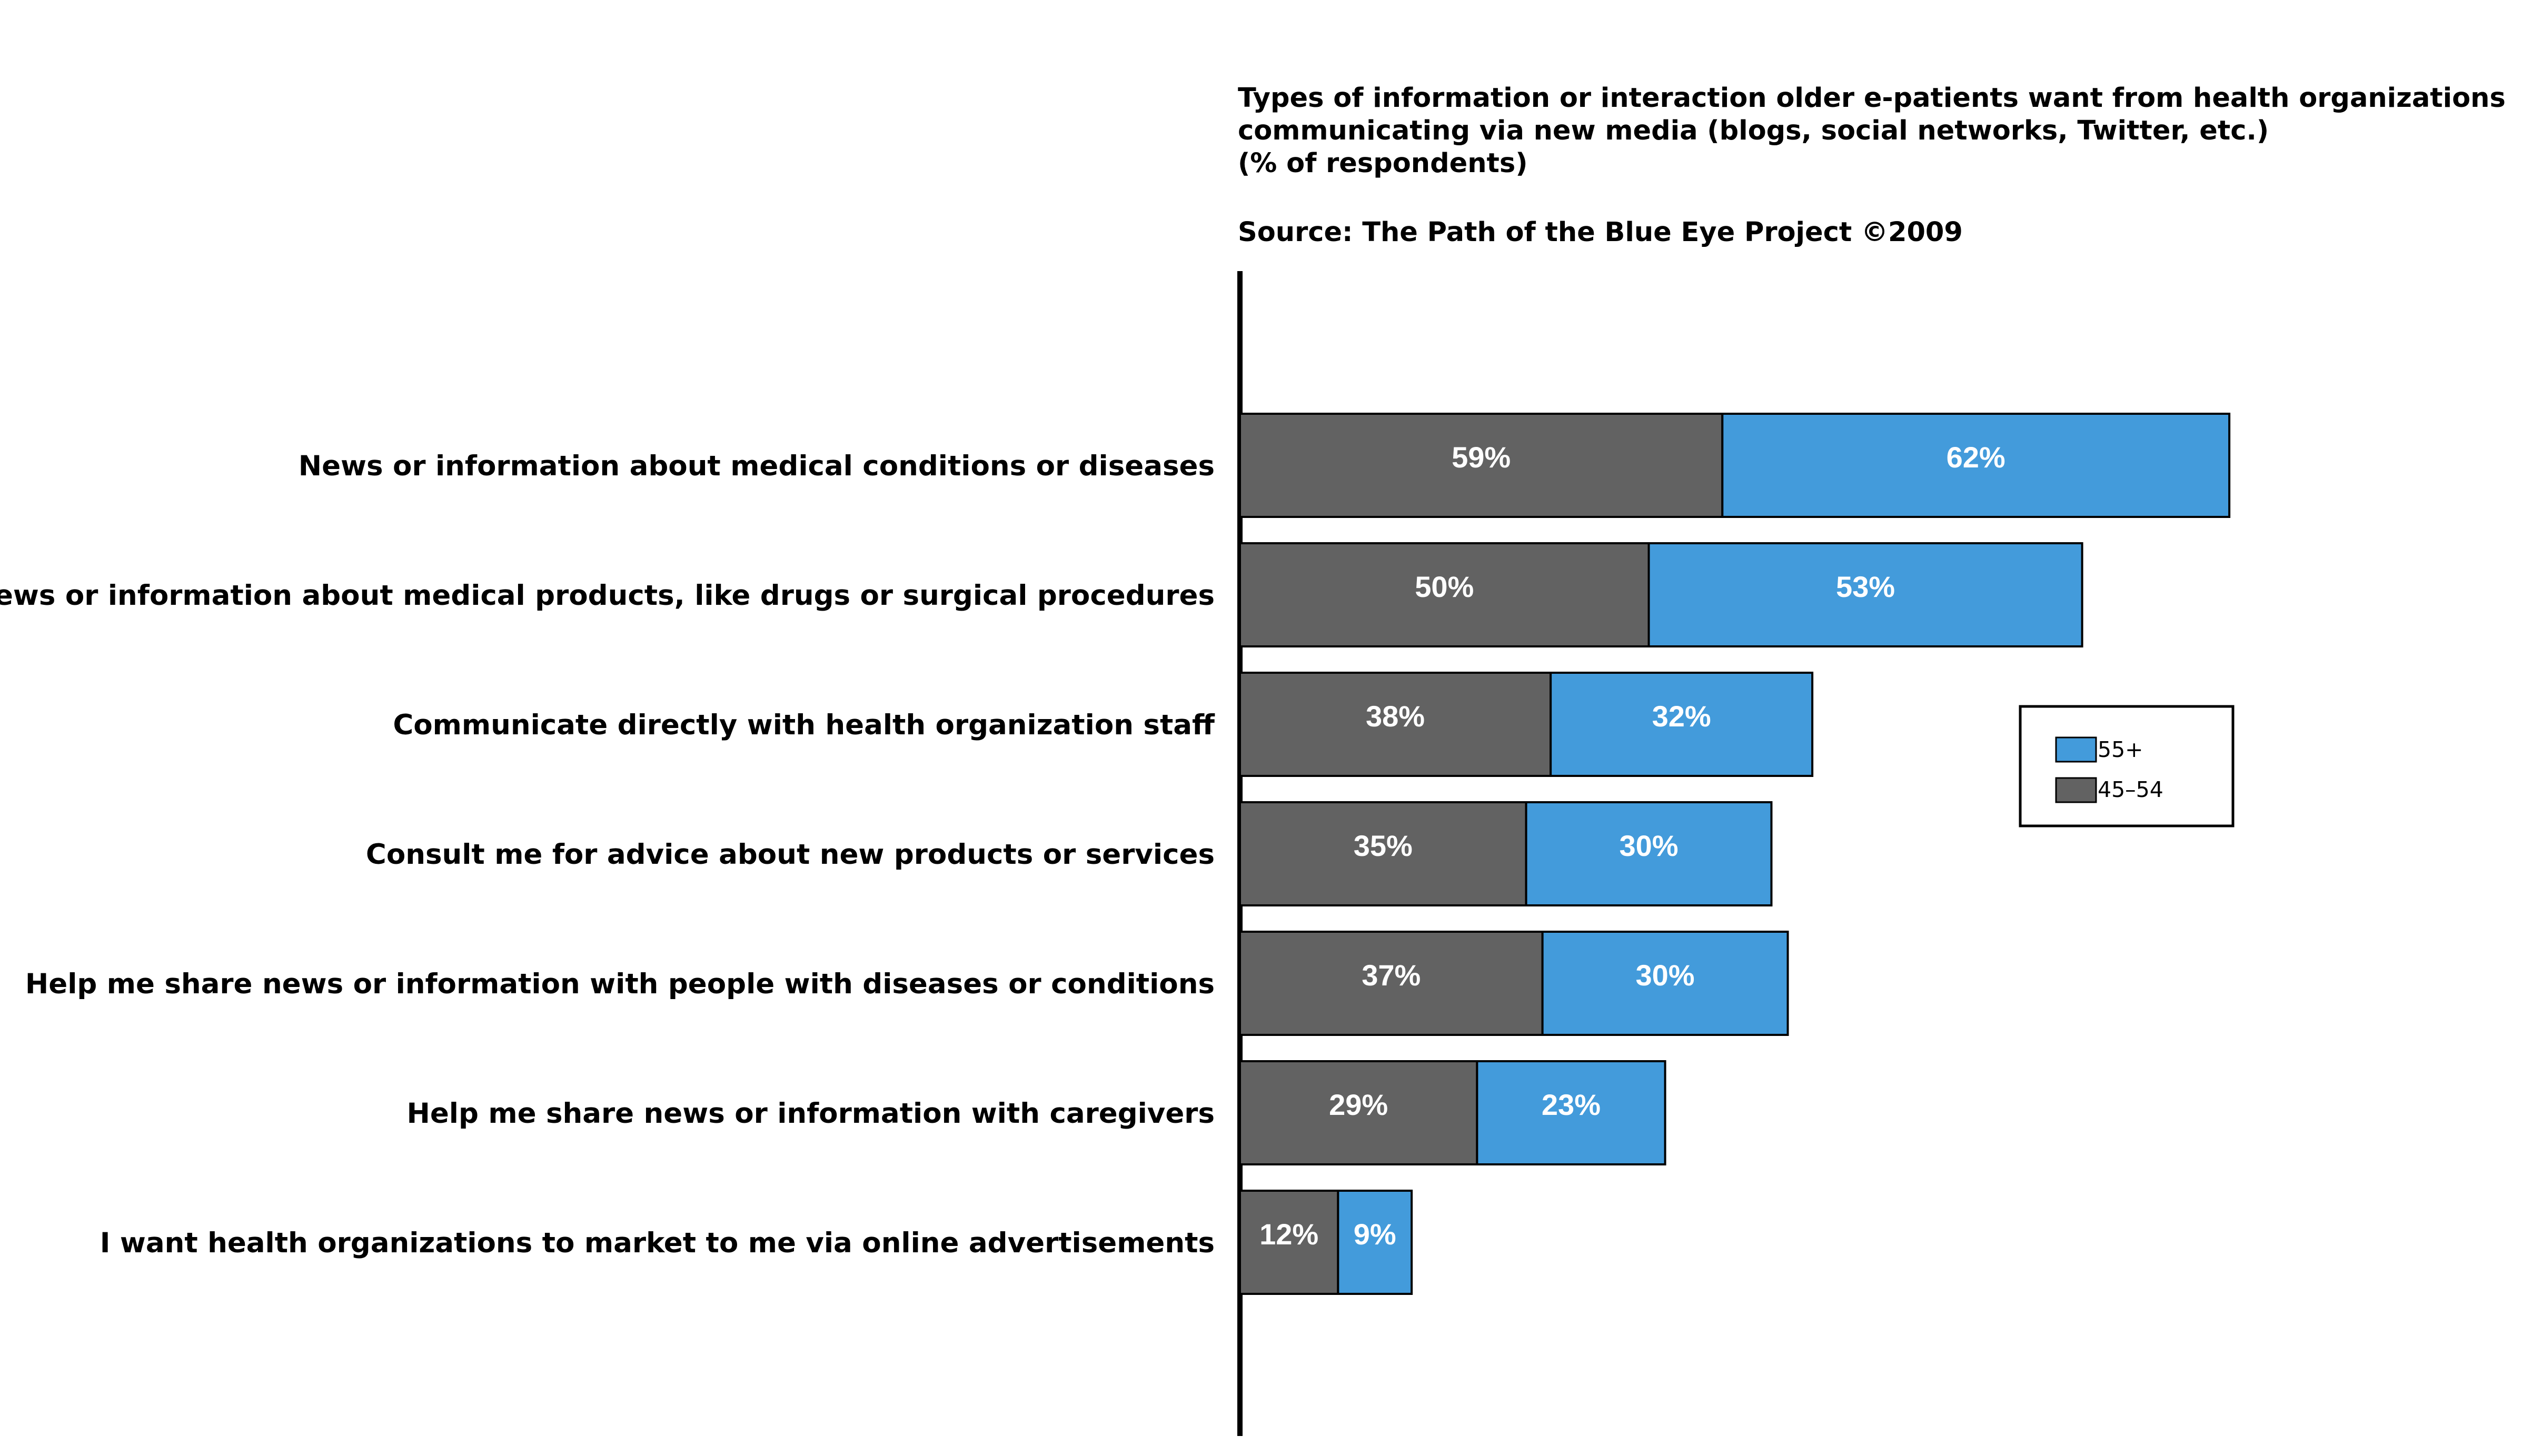  I want to click on legend-box, so click(2127, 766).